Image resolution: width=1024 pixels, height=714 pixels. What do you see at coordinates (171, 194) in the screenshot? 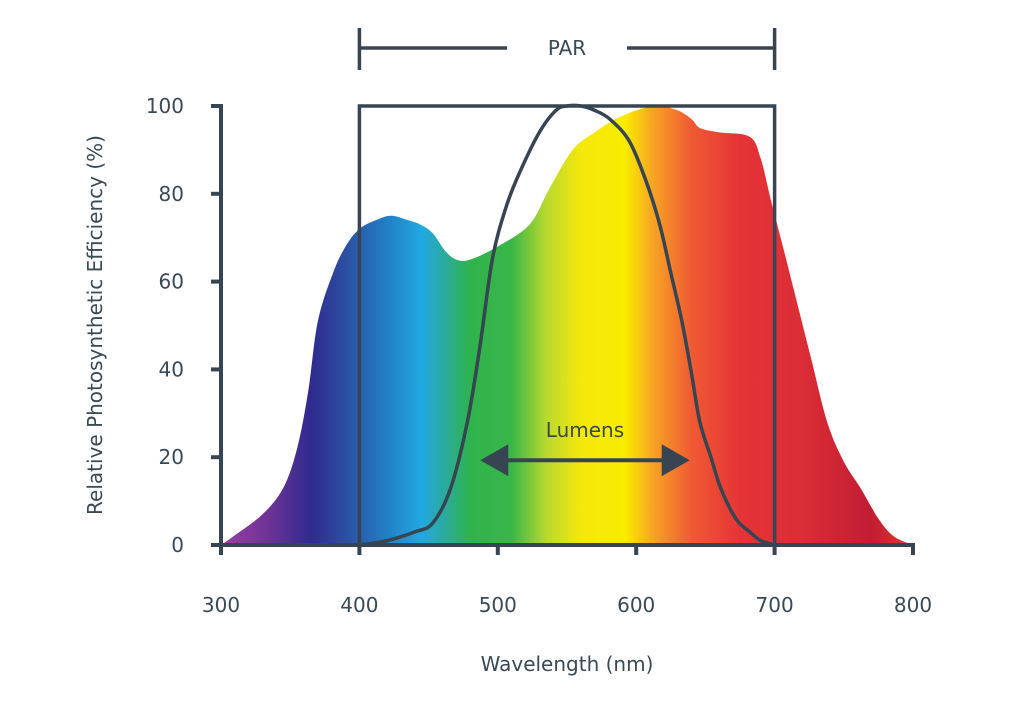
I see `y-tick-label: 80` at bounding box center [171, 194].